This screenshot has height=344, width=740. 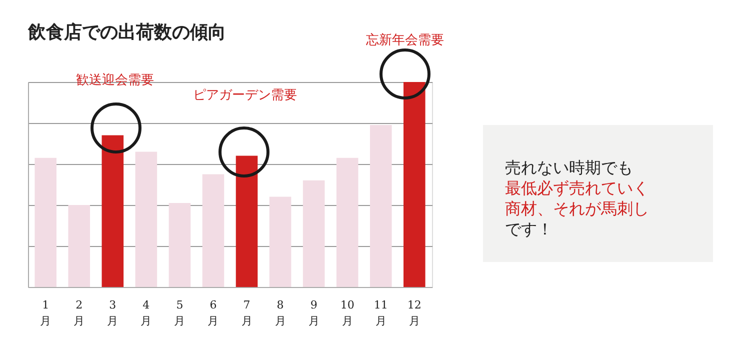 What do you see at coordinates (280, 313) in the screenshot?
I see `x-tick-label: 8月` at bounding box center [280, 313].